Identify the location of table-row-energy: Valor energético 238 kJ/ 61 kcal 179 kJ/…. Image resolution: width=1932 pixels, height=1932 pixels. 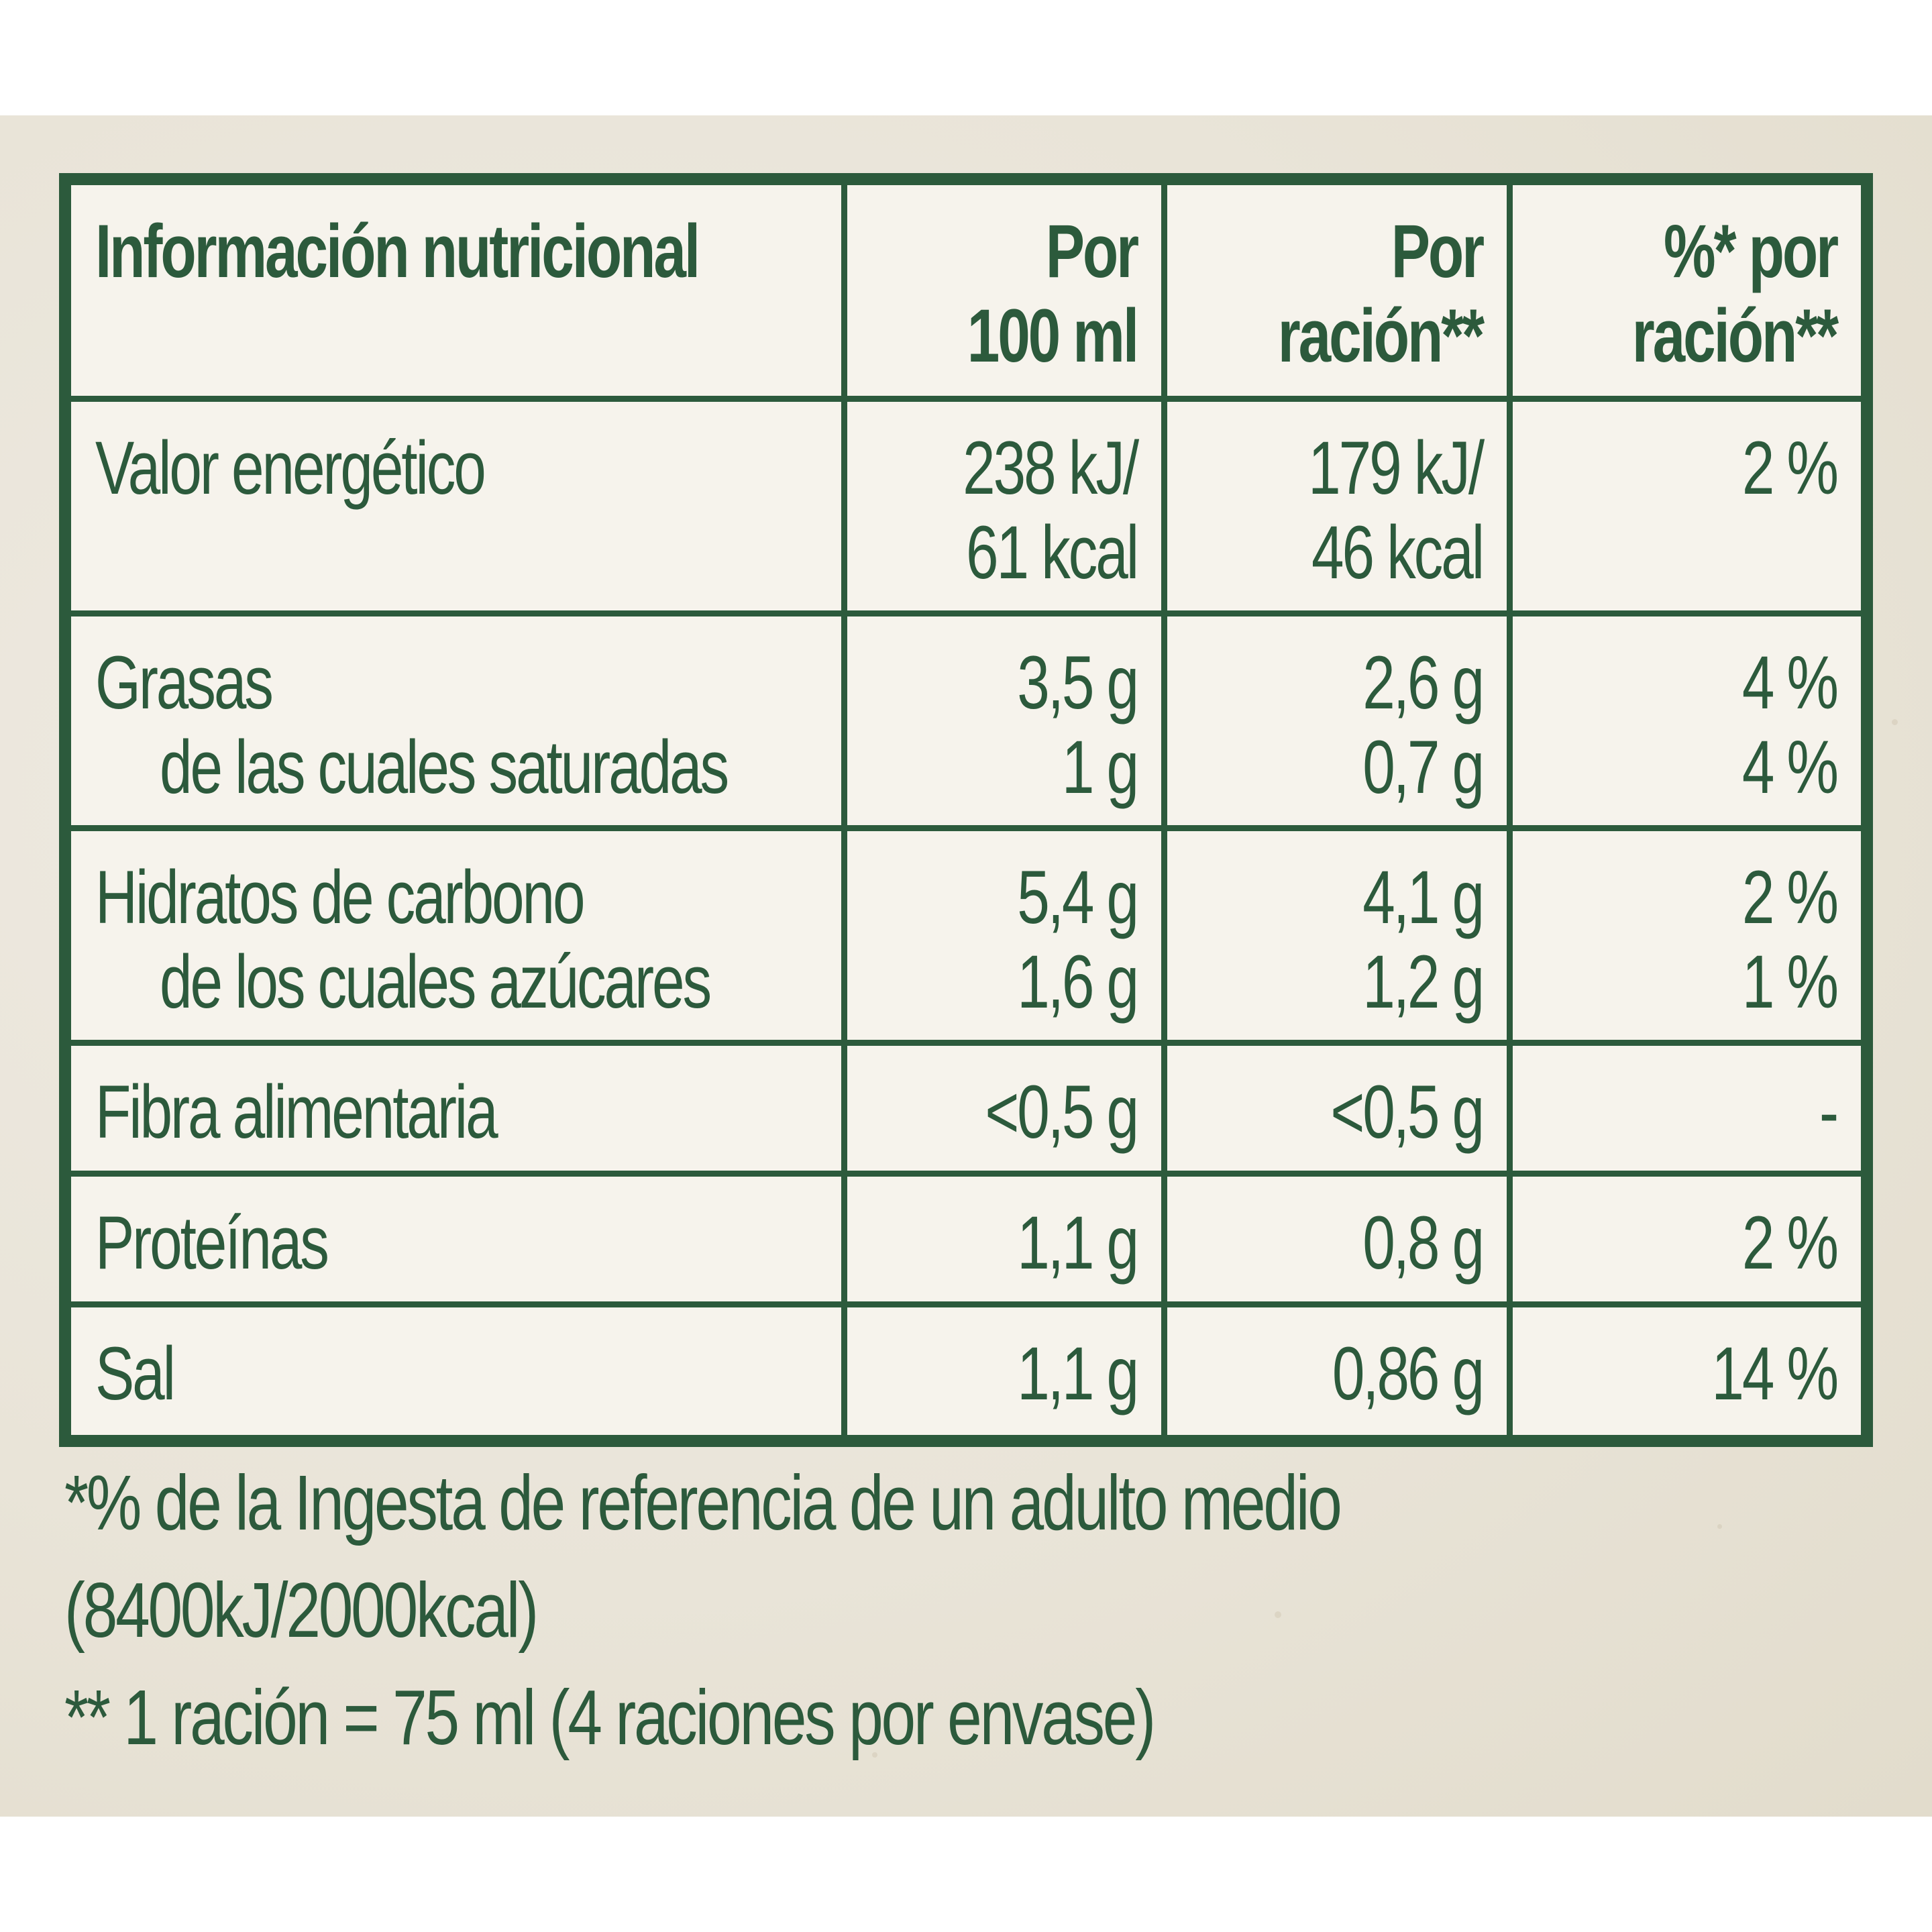
(966, 509).